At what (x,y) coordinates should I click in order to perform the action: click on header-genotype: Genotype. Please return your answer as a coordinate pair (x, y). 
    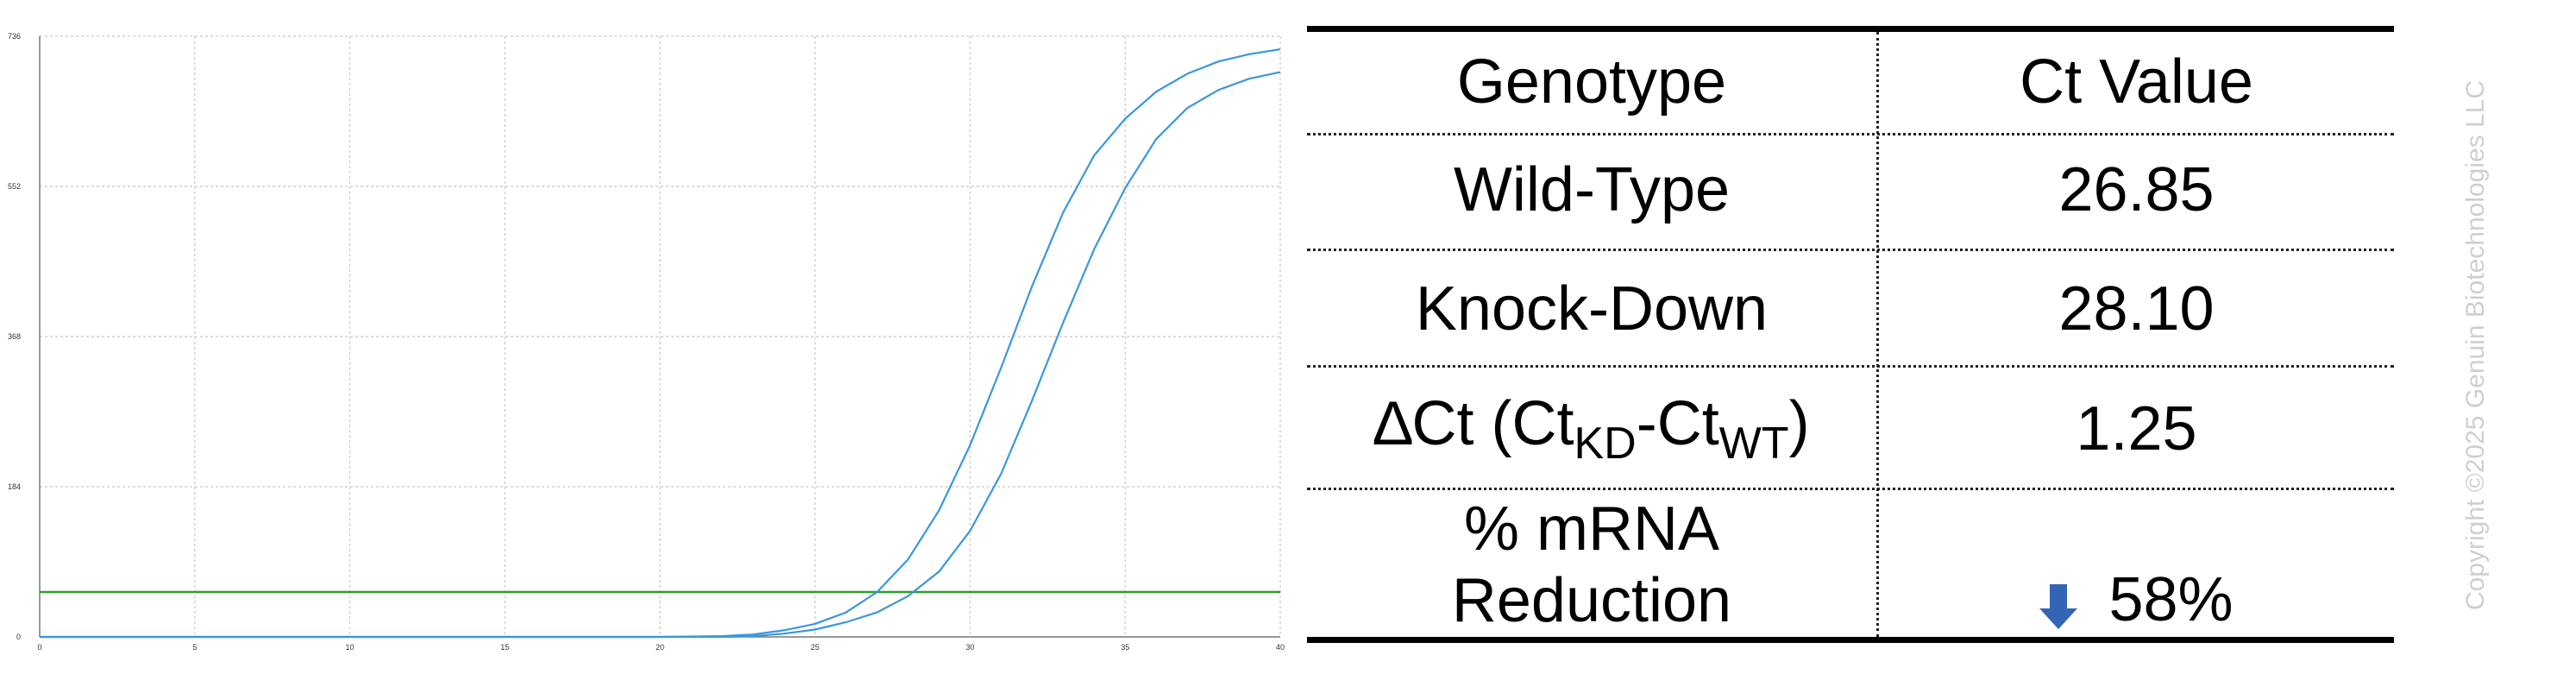
    Looking at the image, I should click on (1591, 82).